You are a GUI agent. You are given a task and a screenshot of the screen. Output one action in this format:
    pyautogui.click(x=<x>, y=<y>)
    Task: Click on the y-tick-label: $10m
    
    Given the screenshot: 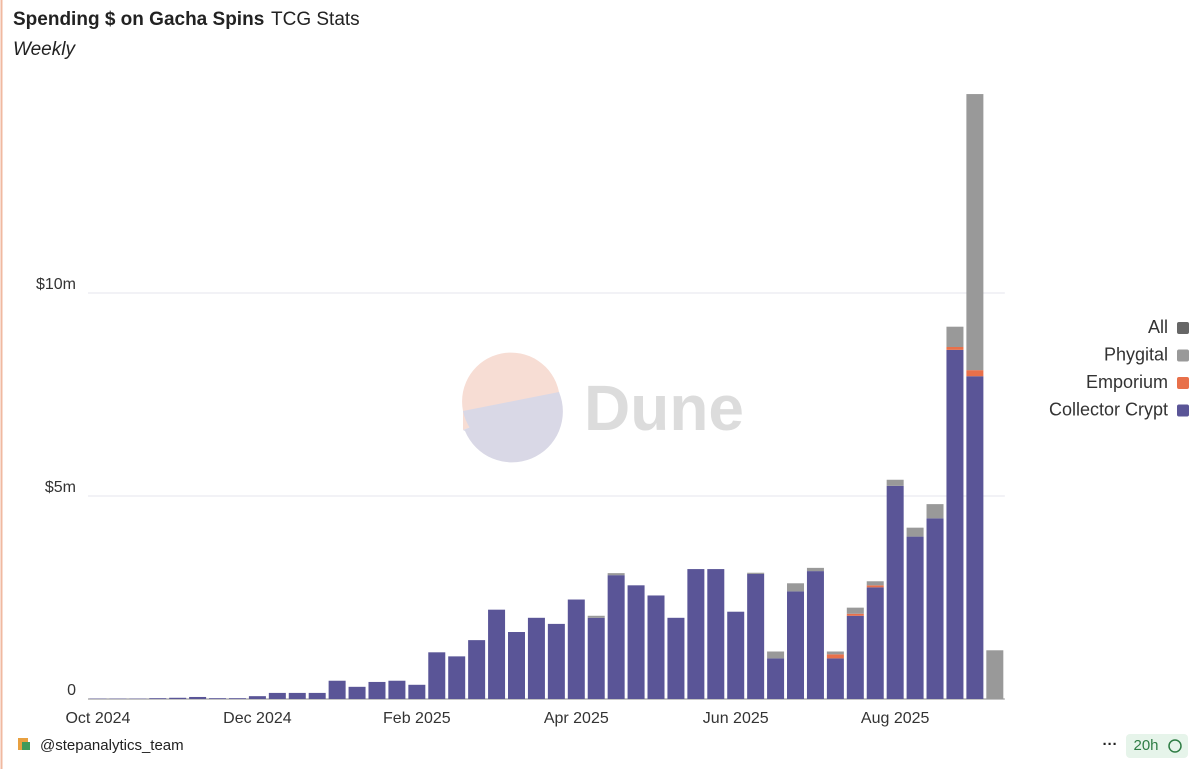 What is the action you would take?
    pyautogui.click(x=56, y=284)
    